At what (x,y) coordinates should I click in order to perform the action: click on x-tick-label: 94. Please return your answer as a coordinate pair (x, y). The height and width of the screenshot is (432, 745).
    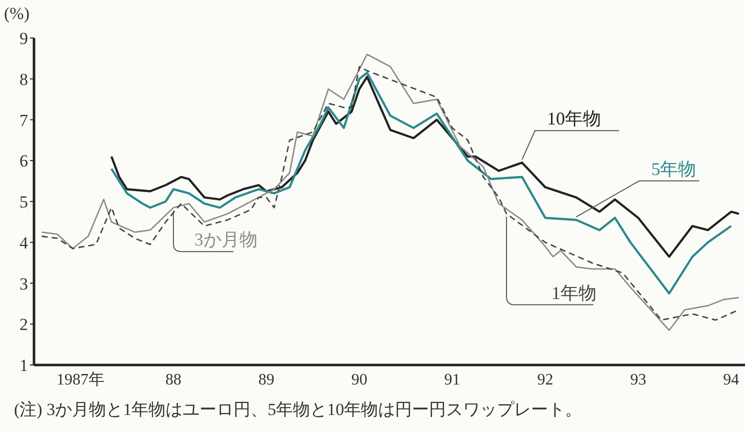
    Looking at the image, I should click on (731, 379).